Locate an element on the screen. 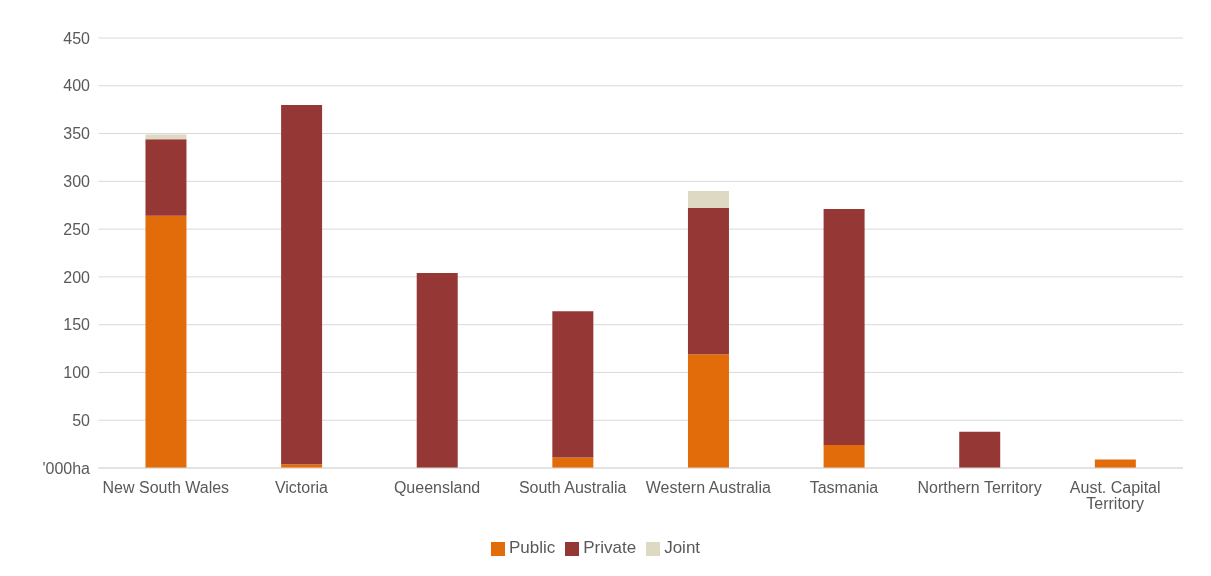 This screenshot has height=576, width=1211. y-tick-label: 200 is located at coordinates (77, 277).